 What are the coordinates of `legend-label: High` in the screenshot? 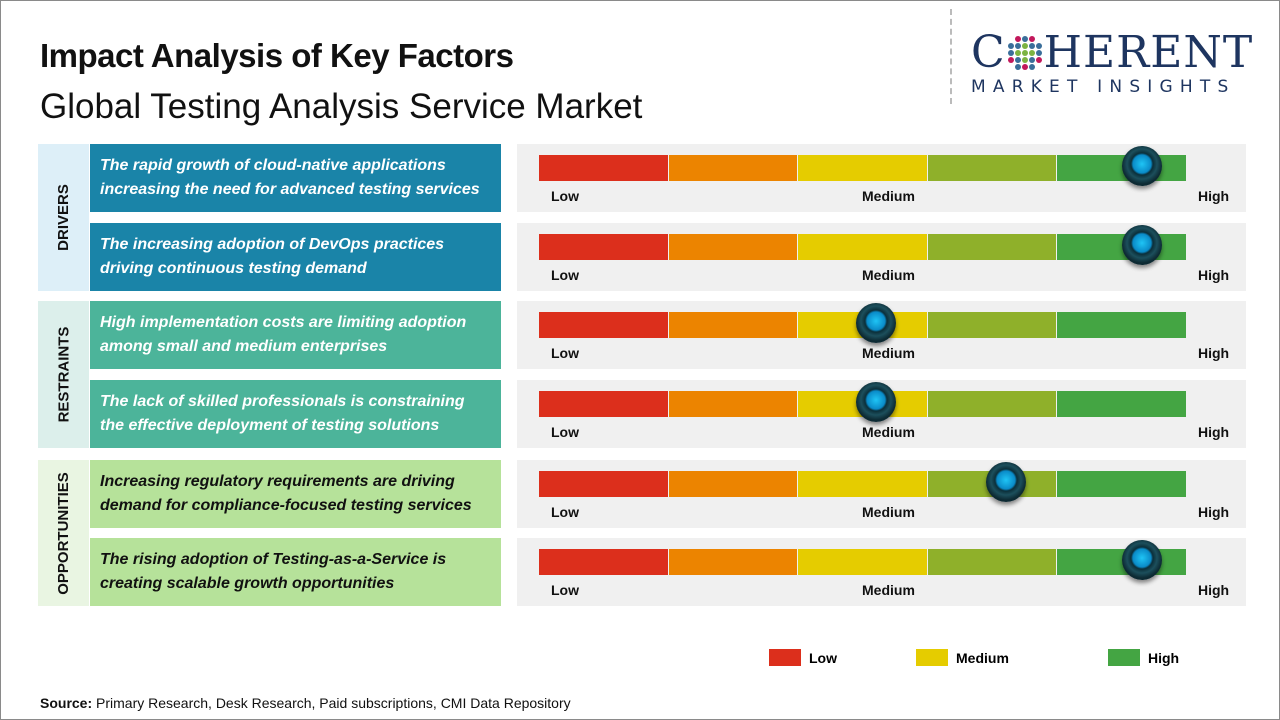 It's located at (1164, 657).